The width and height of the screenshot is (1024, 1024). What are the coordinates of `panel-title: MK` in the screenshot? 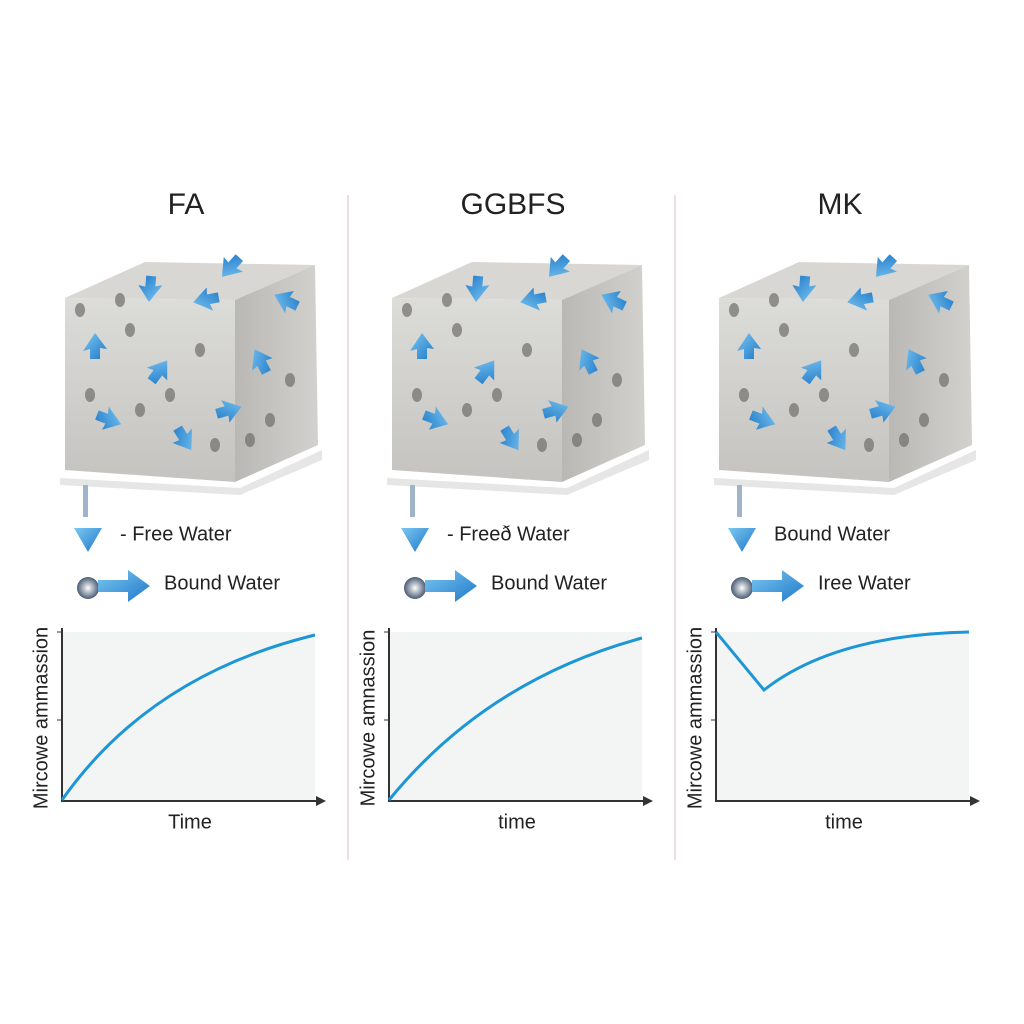 It's located at (840, 204).